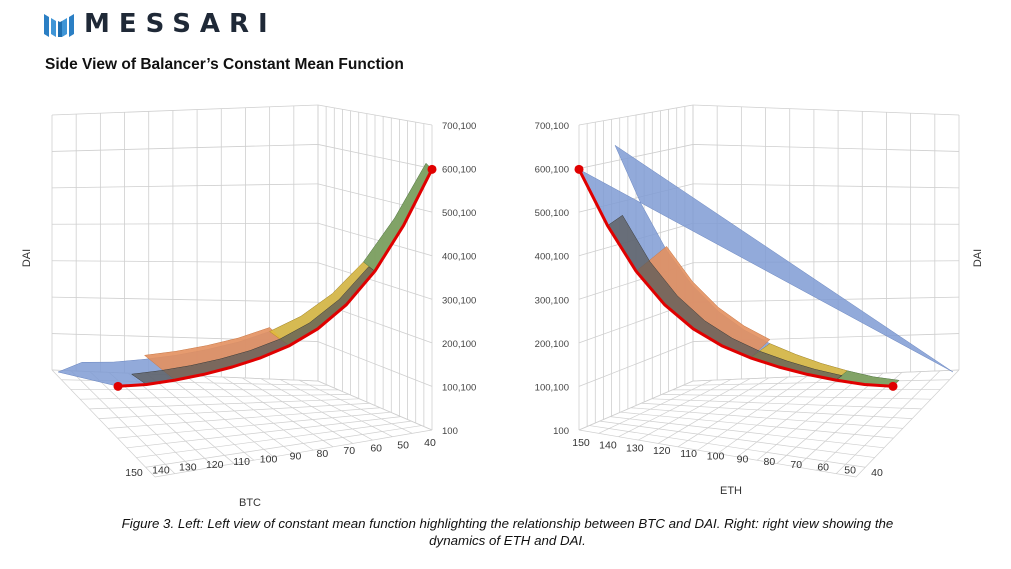 This screenshot has height=569, width=1011. Describe the element at coordinates (459, 344) in the screenshot. I see `z-tick-label: 200,100` at that location.